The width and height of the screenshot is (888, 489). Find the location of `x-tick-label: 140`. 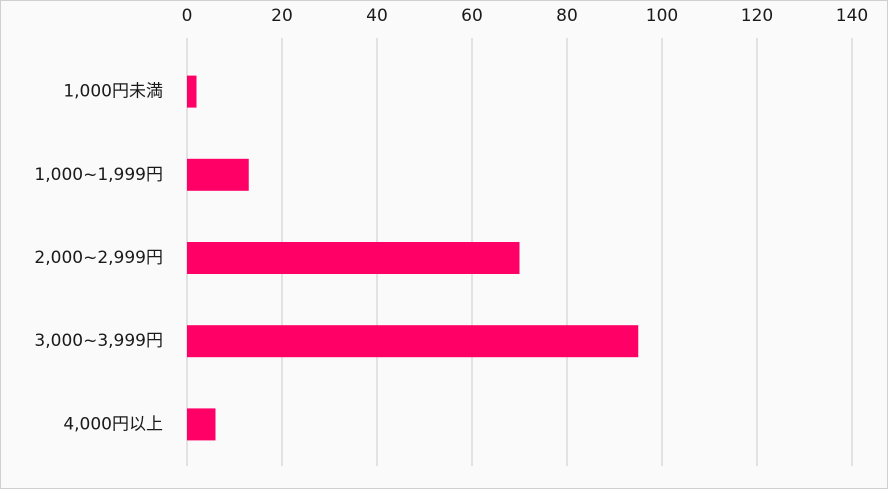

x-tick-label: 140 is located at coordinates (852, 16).